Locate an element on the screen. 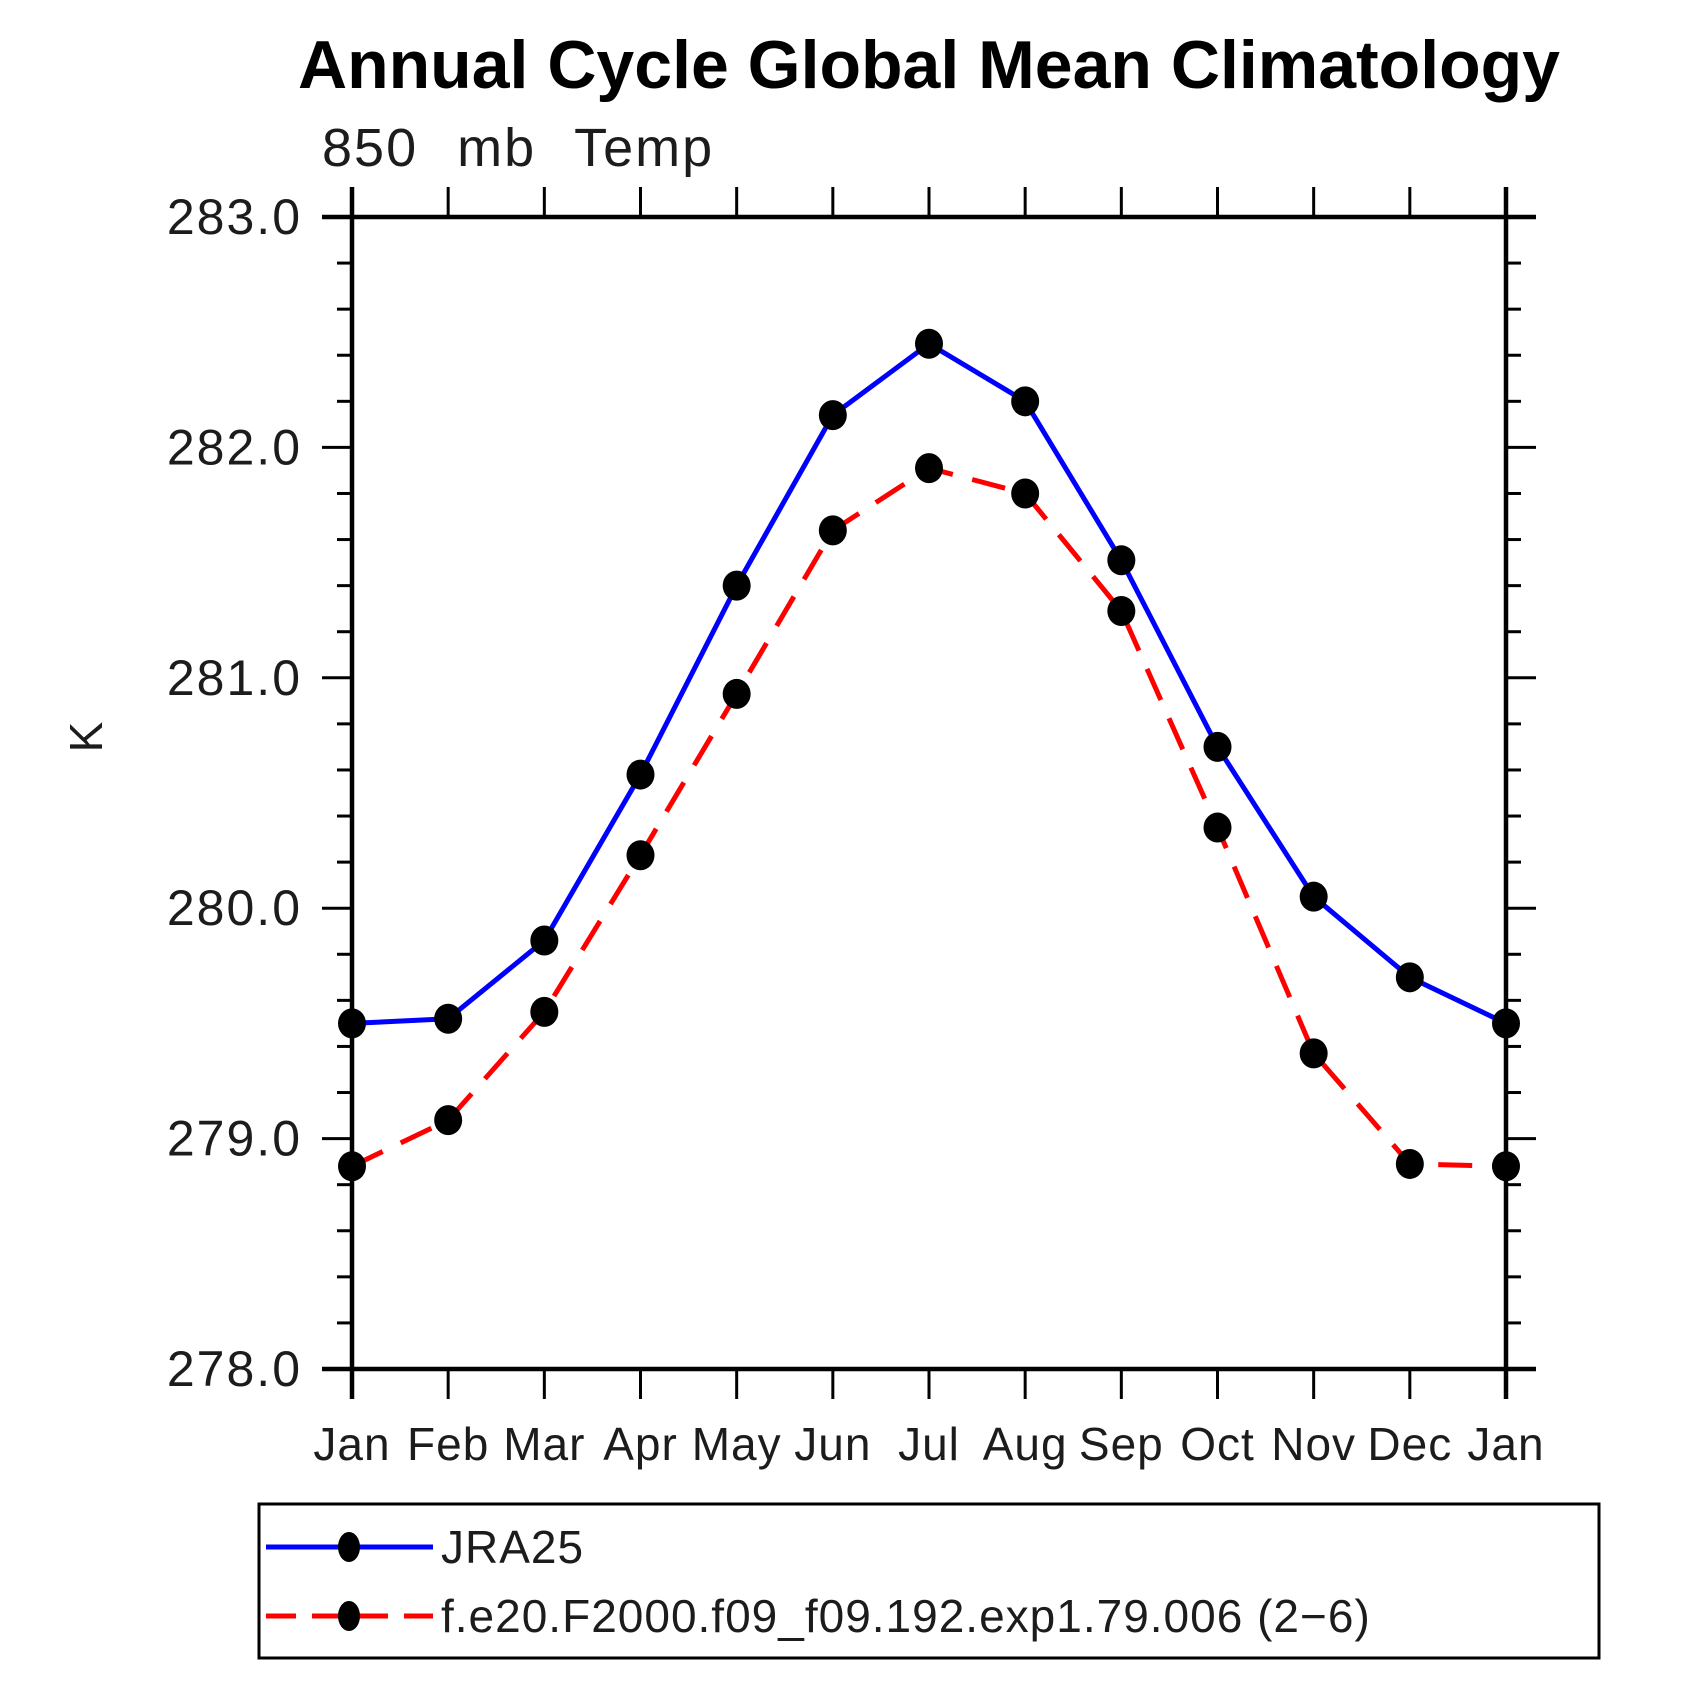 This screenshot has width=1697, height=1697. legend-box is located at coordinates (929, 1581).